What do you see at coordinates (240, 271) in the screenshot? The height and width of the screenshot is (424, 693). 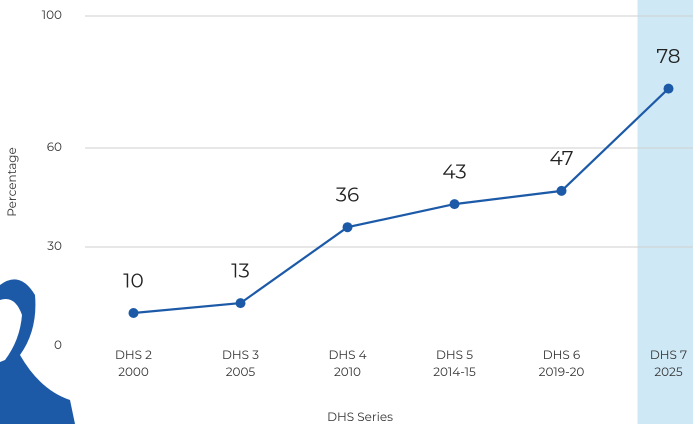 I see `data-label: 13` at bounding box center [240, 271].